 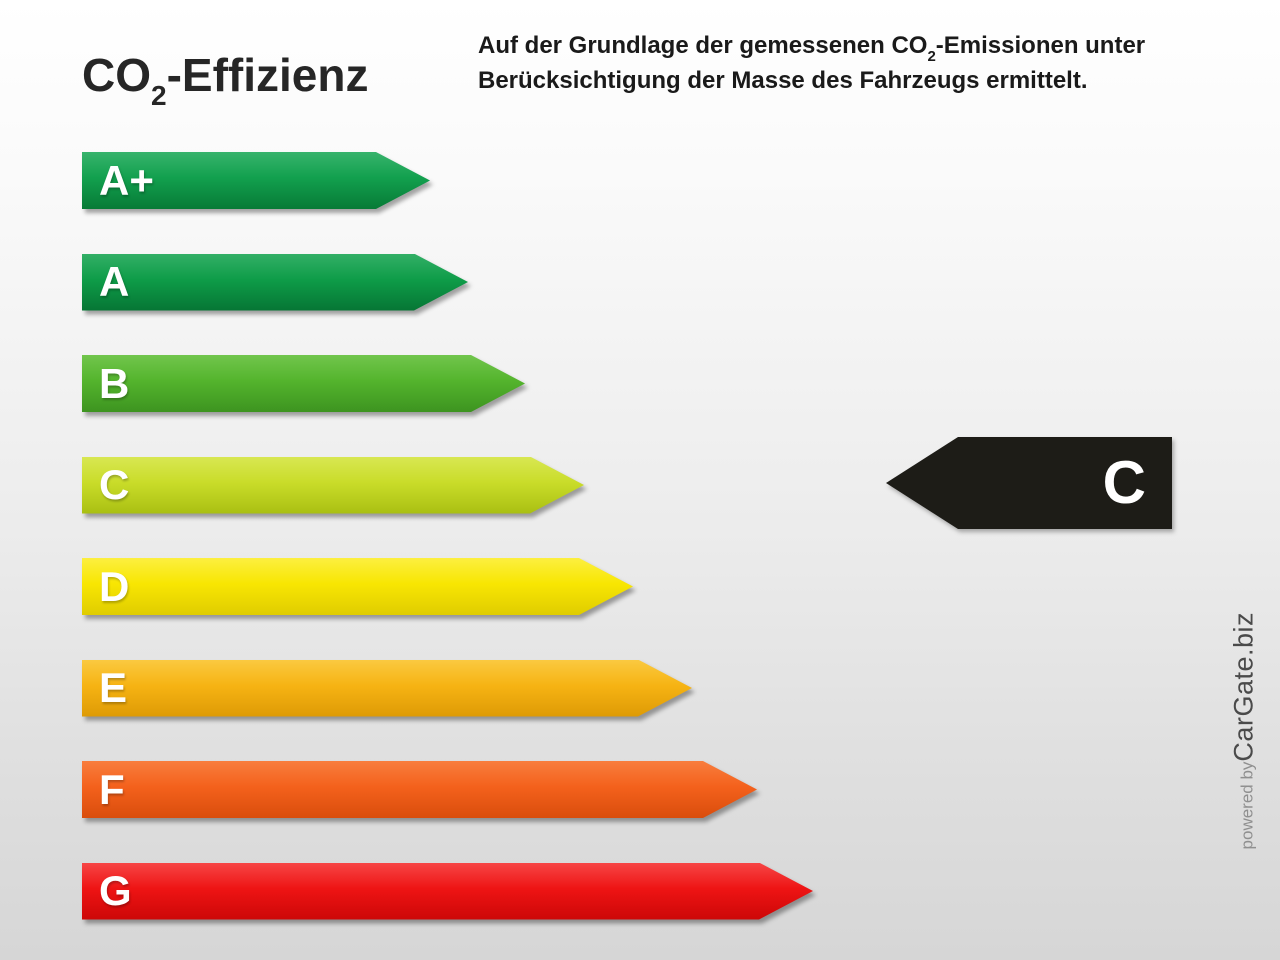 I want to click on rating-arrow: C, so click(x=1029, y=483).